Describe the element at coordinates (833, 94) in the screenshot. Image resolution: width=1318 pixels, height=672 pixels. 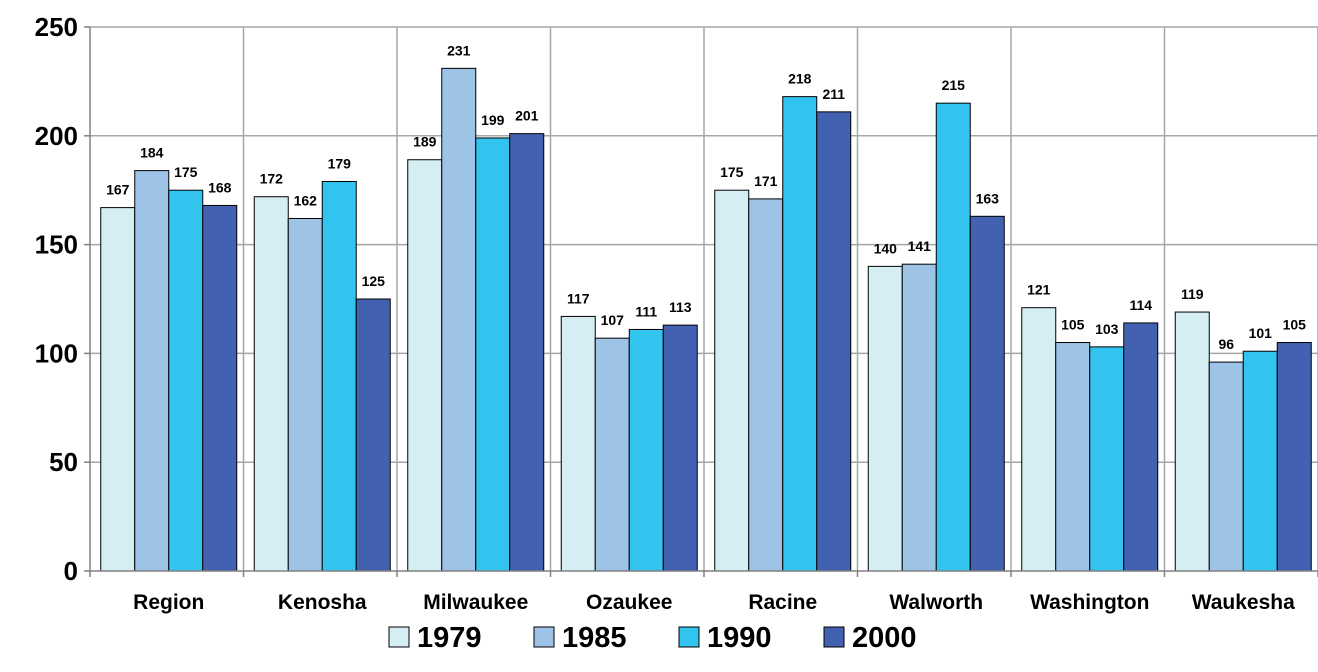
I see `data-label: 211` at that location.